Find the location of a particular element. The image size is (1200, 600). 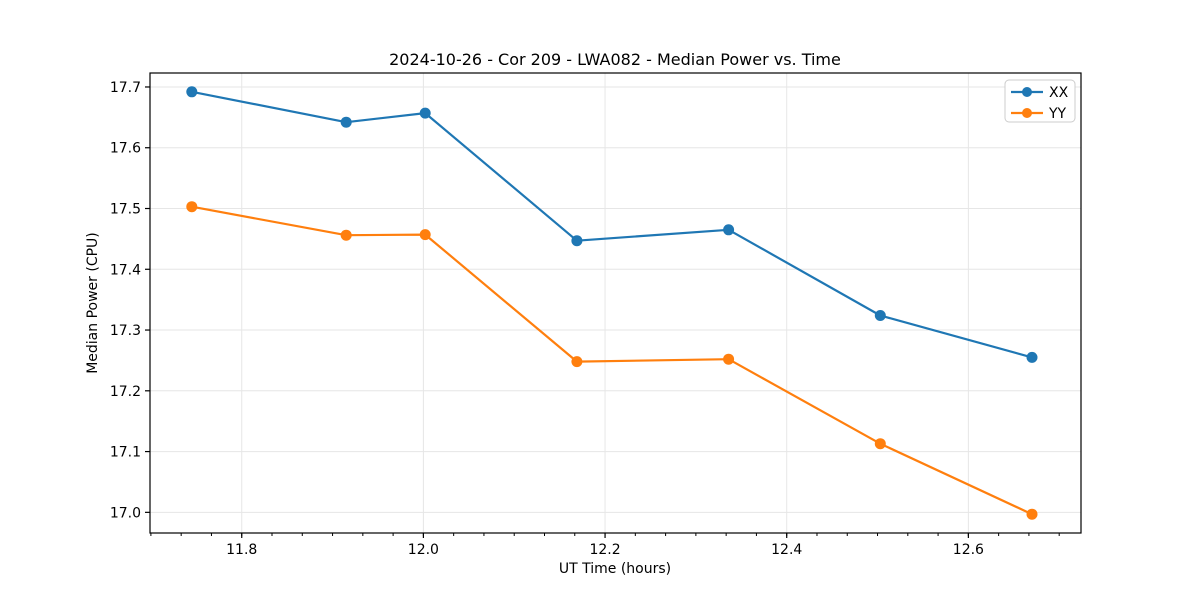

x-tick-label: 12.4 is located at coordinates (786, 550).